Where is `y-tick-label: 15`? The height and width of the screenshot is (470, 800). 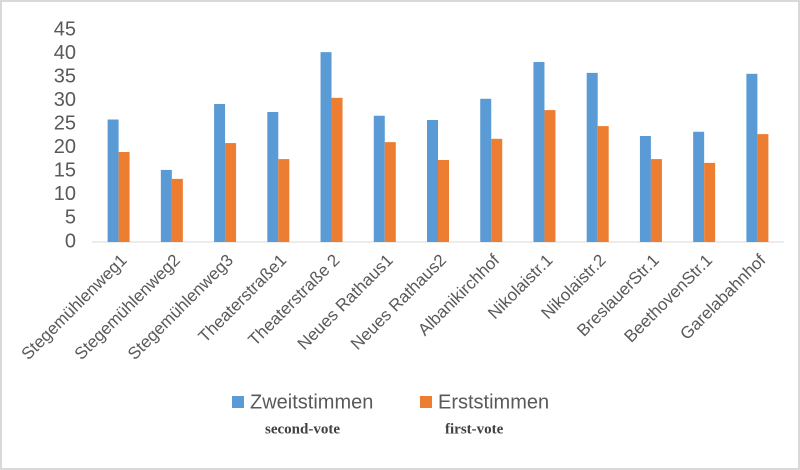 y-tick-label: 15 is located at coordinates (65, 171).